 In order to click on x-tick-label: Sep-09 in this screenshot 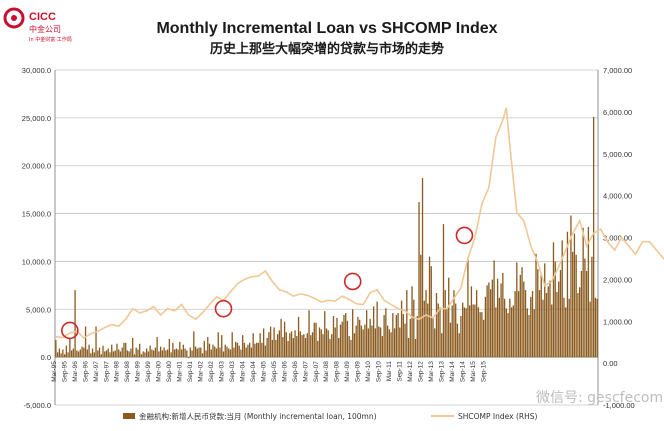, I will do `click(358, 371)`.